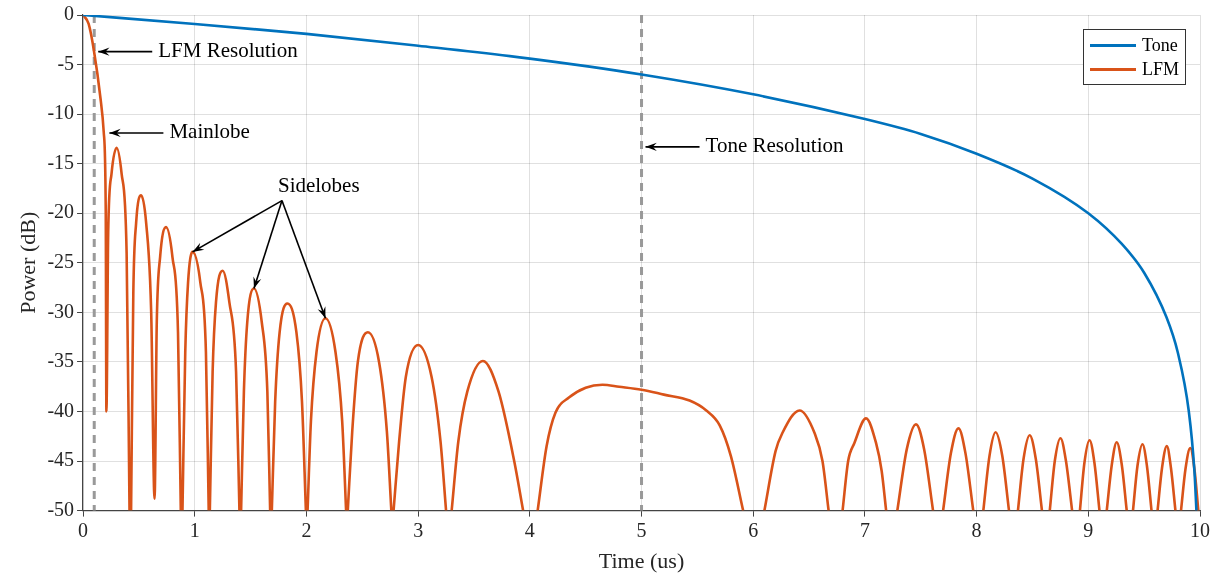 The image size is (1220, 579). I want to click on y-tick-label: -45, so click(61, 459).